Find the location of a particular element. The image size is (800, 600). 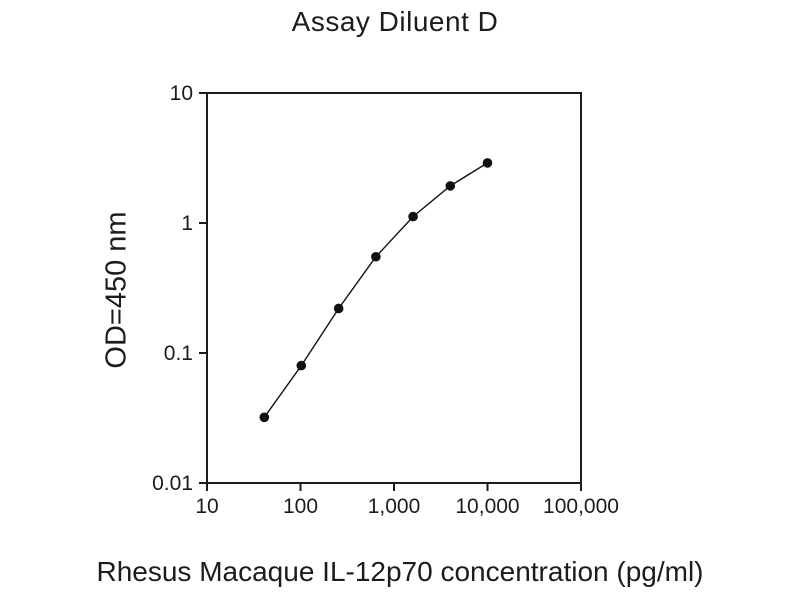

x-axis-tick-label: 100,000 is located at coordinates (581, 506).